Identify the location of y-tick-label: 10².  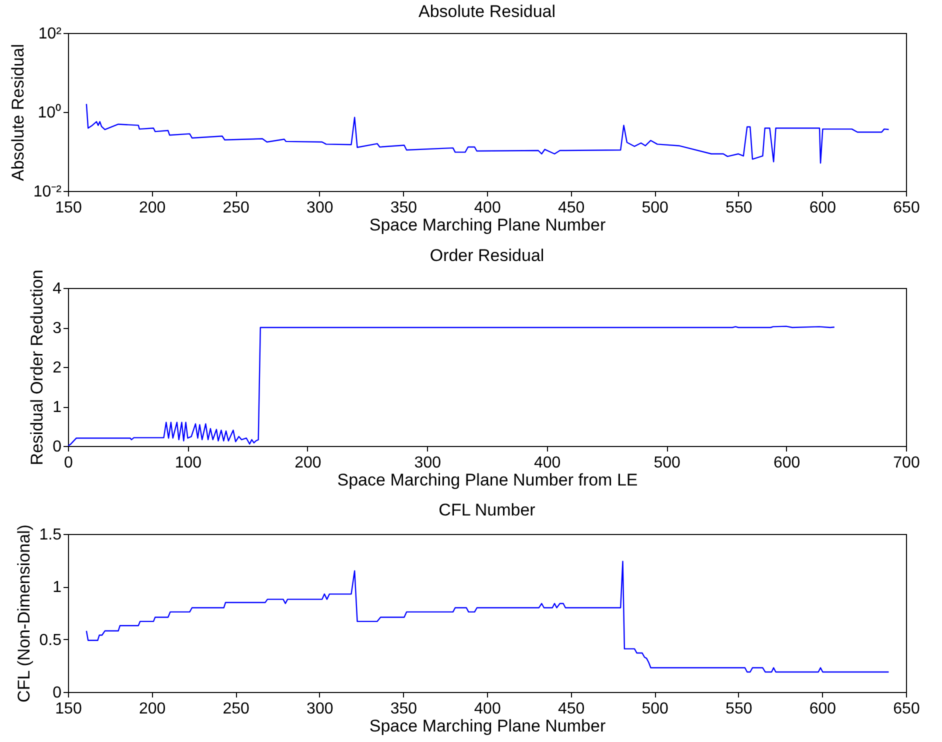
(50, 34).